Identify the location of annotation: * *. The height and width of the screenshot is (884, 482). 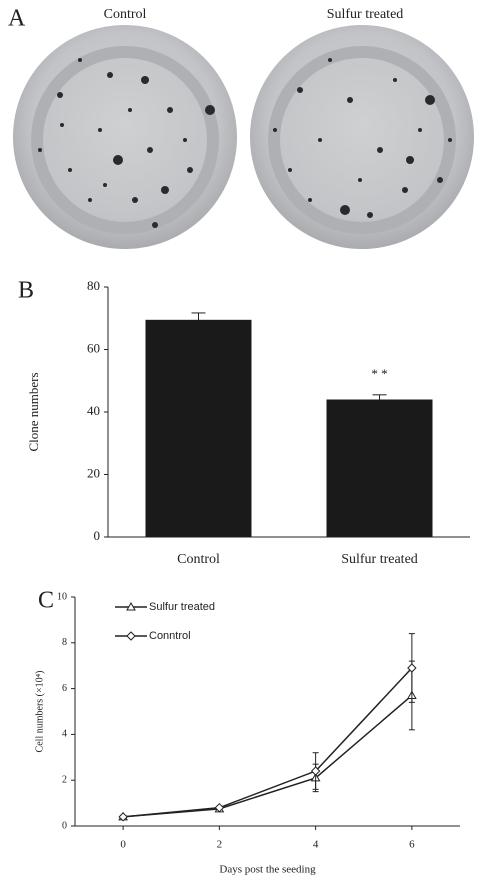
(379, 373).